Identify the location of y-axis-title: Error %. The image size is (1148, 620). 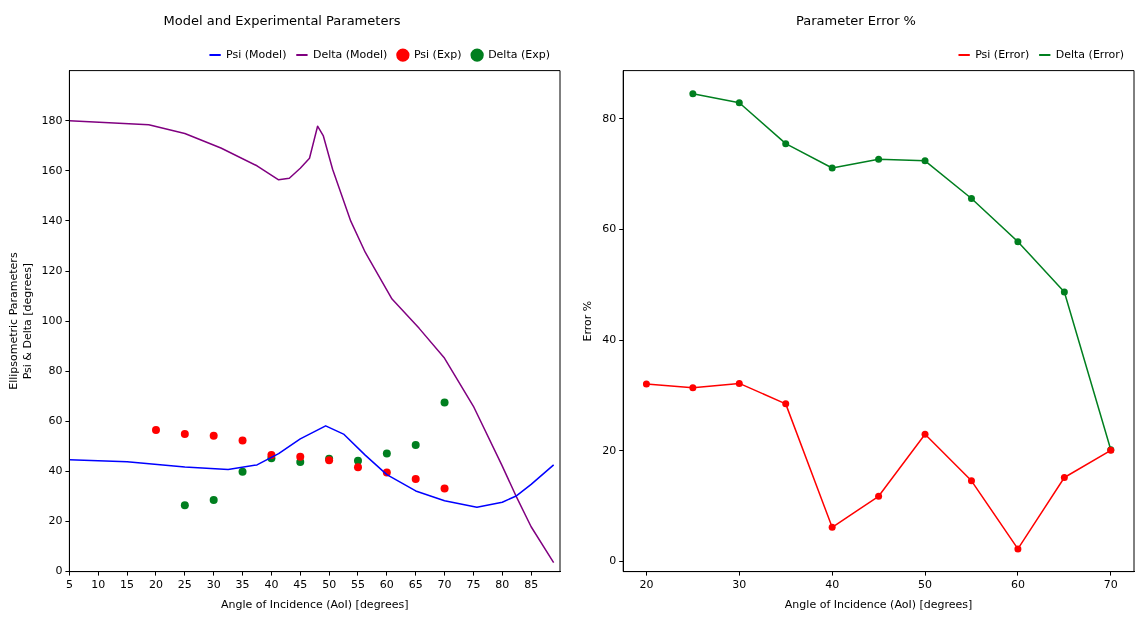
(588, 321).